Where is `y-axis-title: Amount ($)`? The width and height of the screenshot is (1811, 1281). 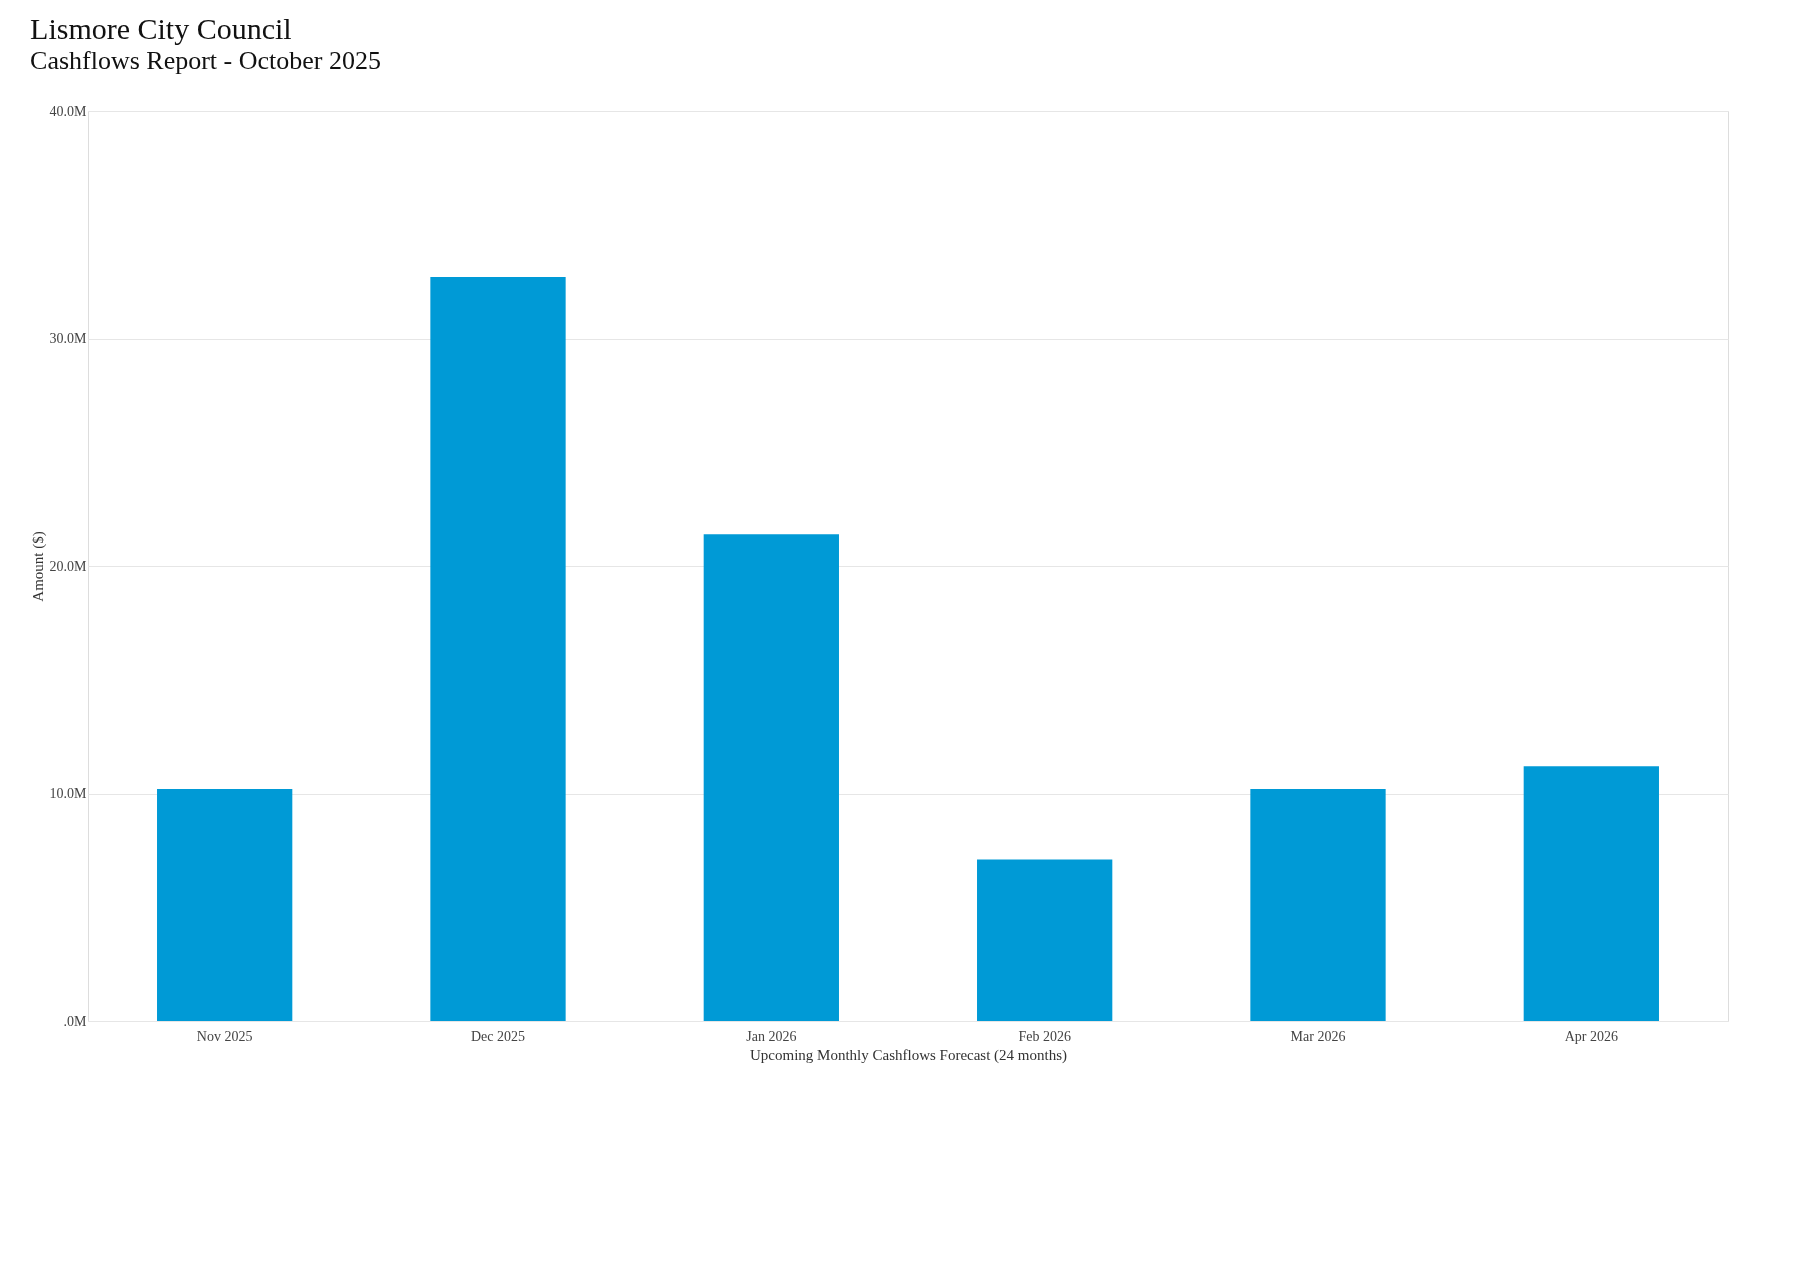
y-axis-title: Amount ($) is located at coordinates (38, 566).